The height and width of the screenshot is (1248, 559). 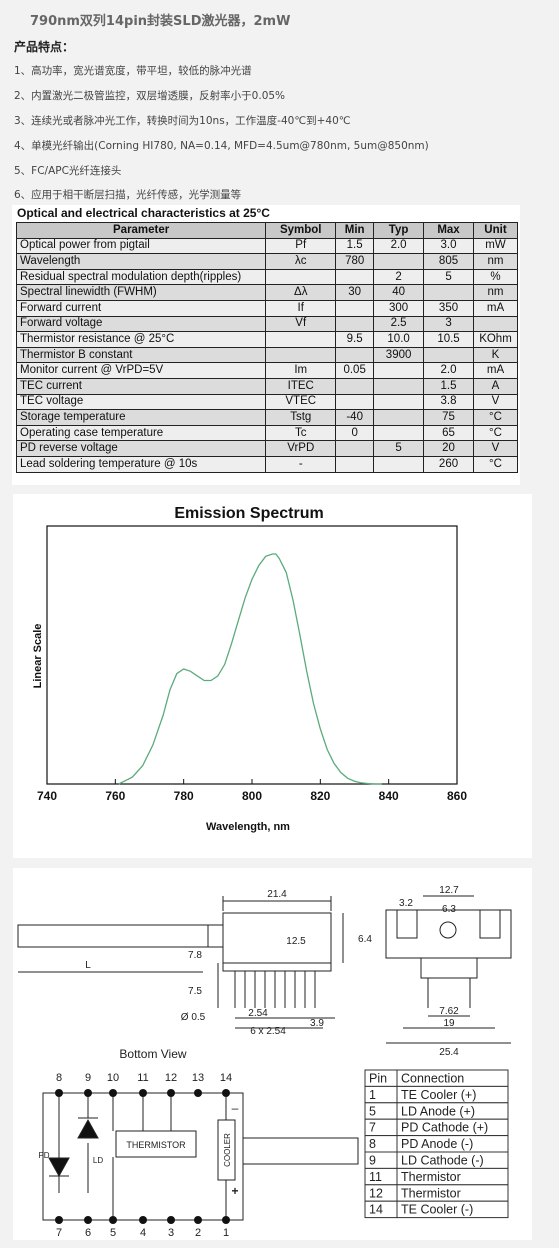 What do you see at coordinates (495, 277) in the screenshot?
I see `spec-cell: %` at bounding box center [495, 277].